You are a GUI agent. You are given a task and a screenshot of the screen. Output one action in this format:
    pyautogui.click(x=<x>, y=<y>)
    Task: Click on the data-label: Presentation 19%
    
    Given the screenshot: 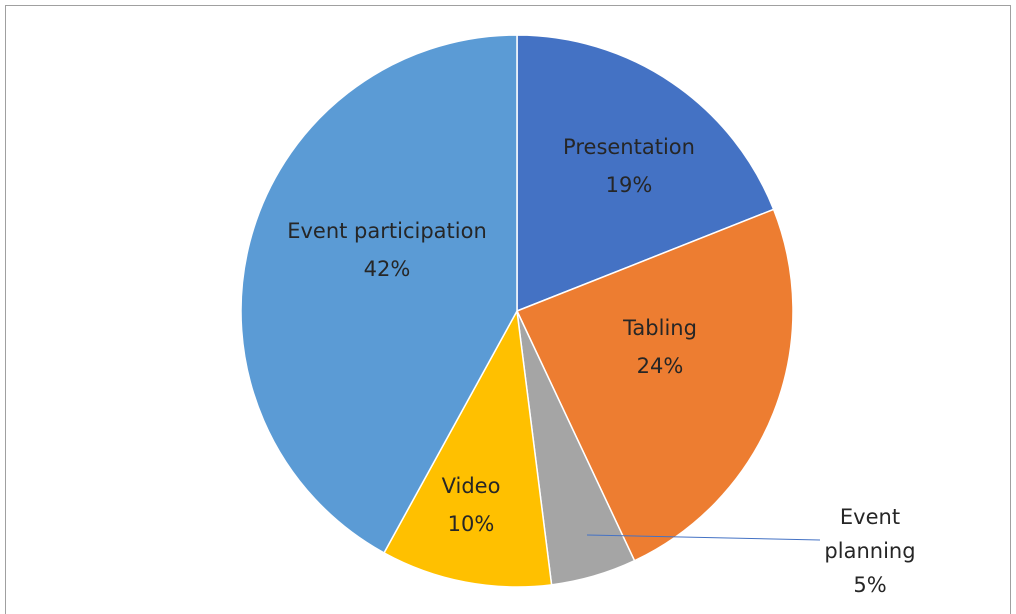 What is the action you would take?
    pyautogui.click(x=629, y=166)
    